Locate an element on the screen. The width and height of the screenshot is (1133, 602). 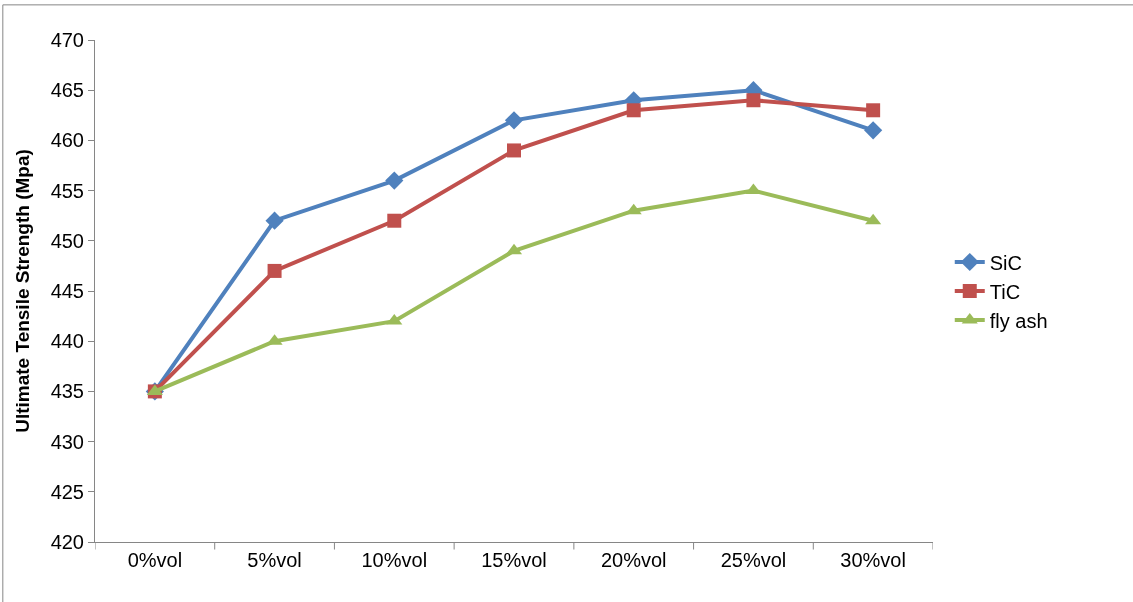
x-tick-label: 10%vol is located at coordinates (394, 560).